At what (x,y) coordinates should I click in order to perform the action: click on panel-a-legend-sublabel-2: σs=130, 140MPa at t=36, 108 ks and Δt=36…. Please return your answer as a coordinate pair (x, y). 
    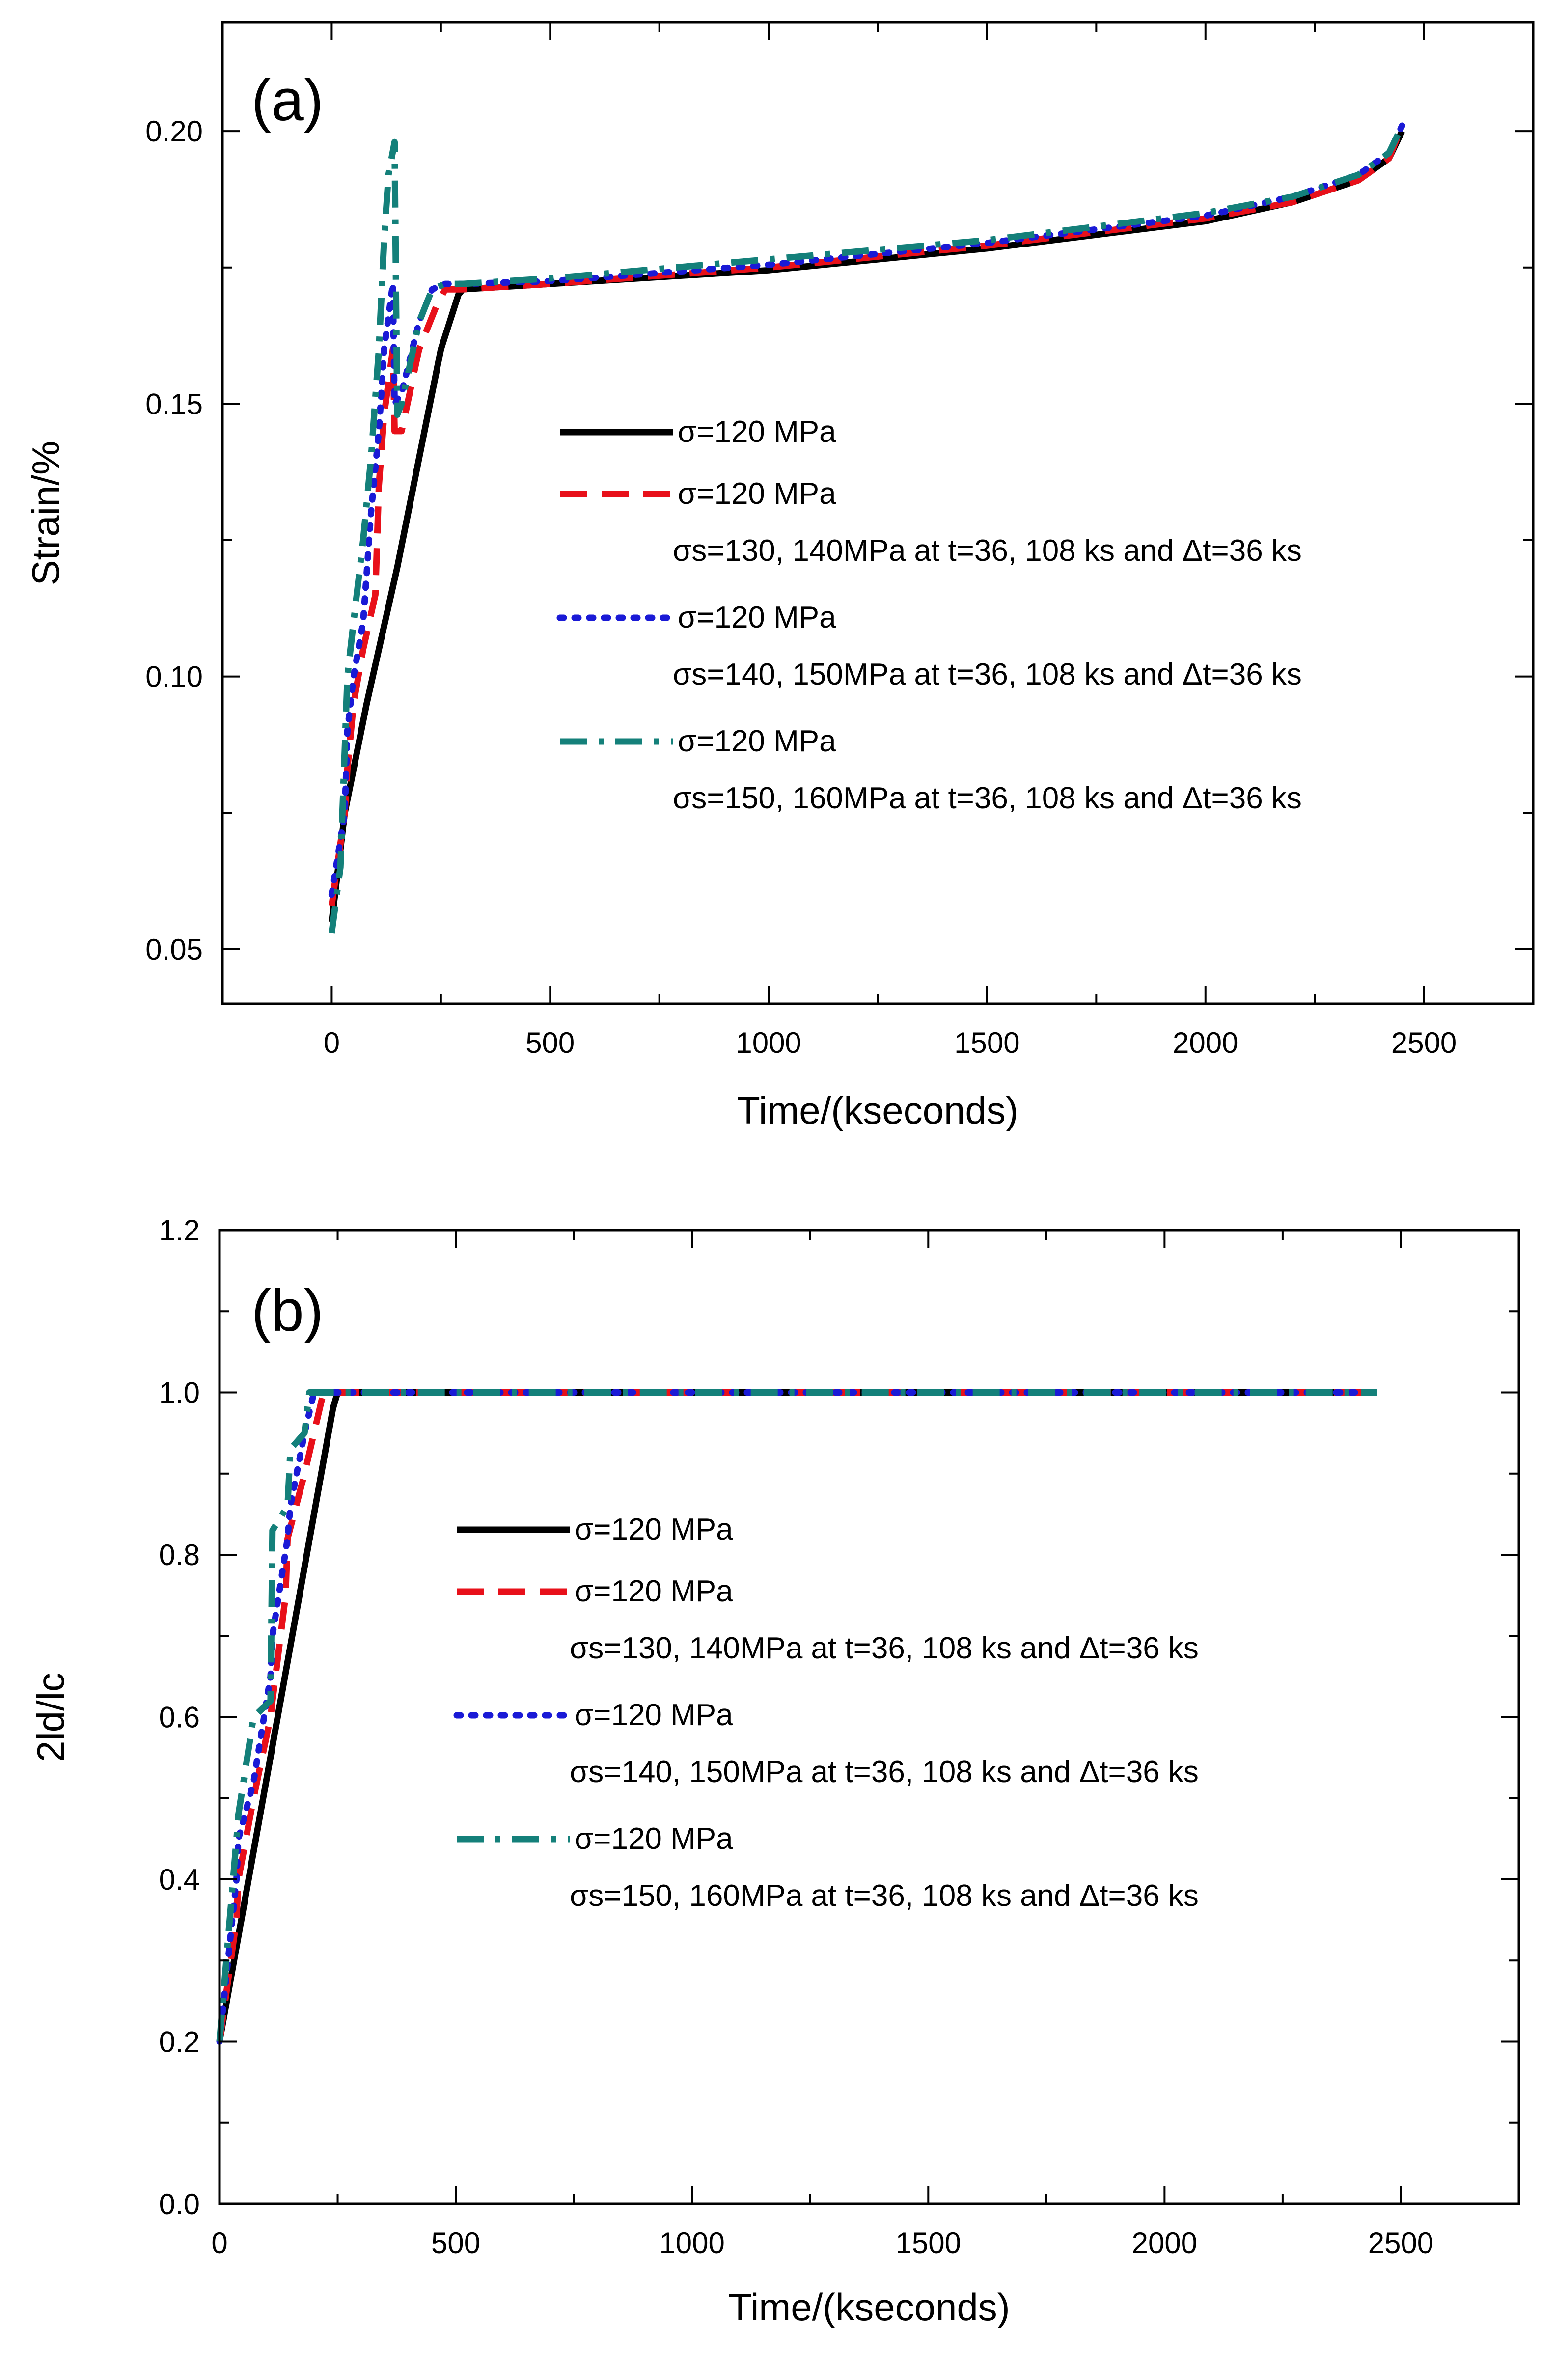
    Looking at the image, I should click on (988, 551).